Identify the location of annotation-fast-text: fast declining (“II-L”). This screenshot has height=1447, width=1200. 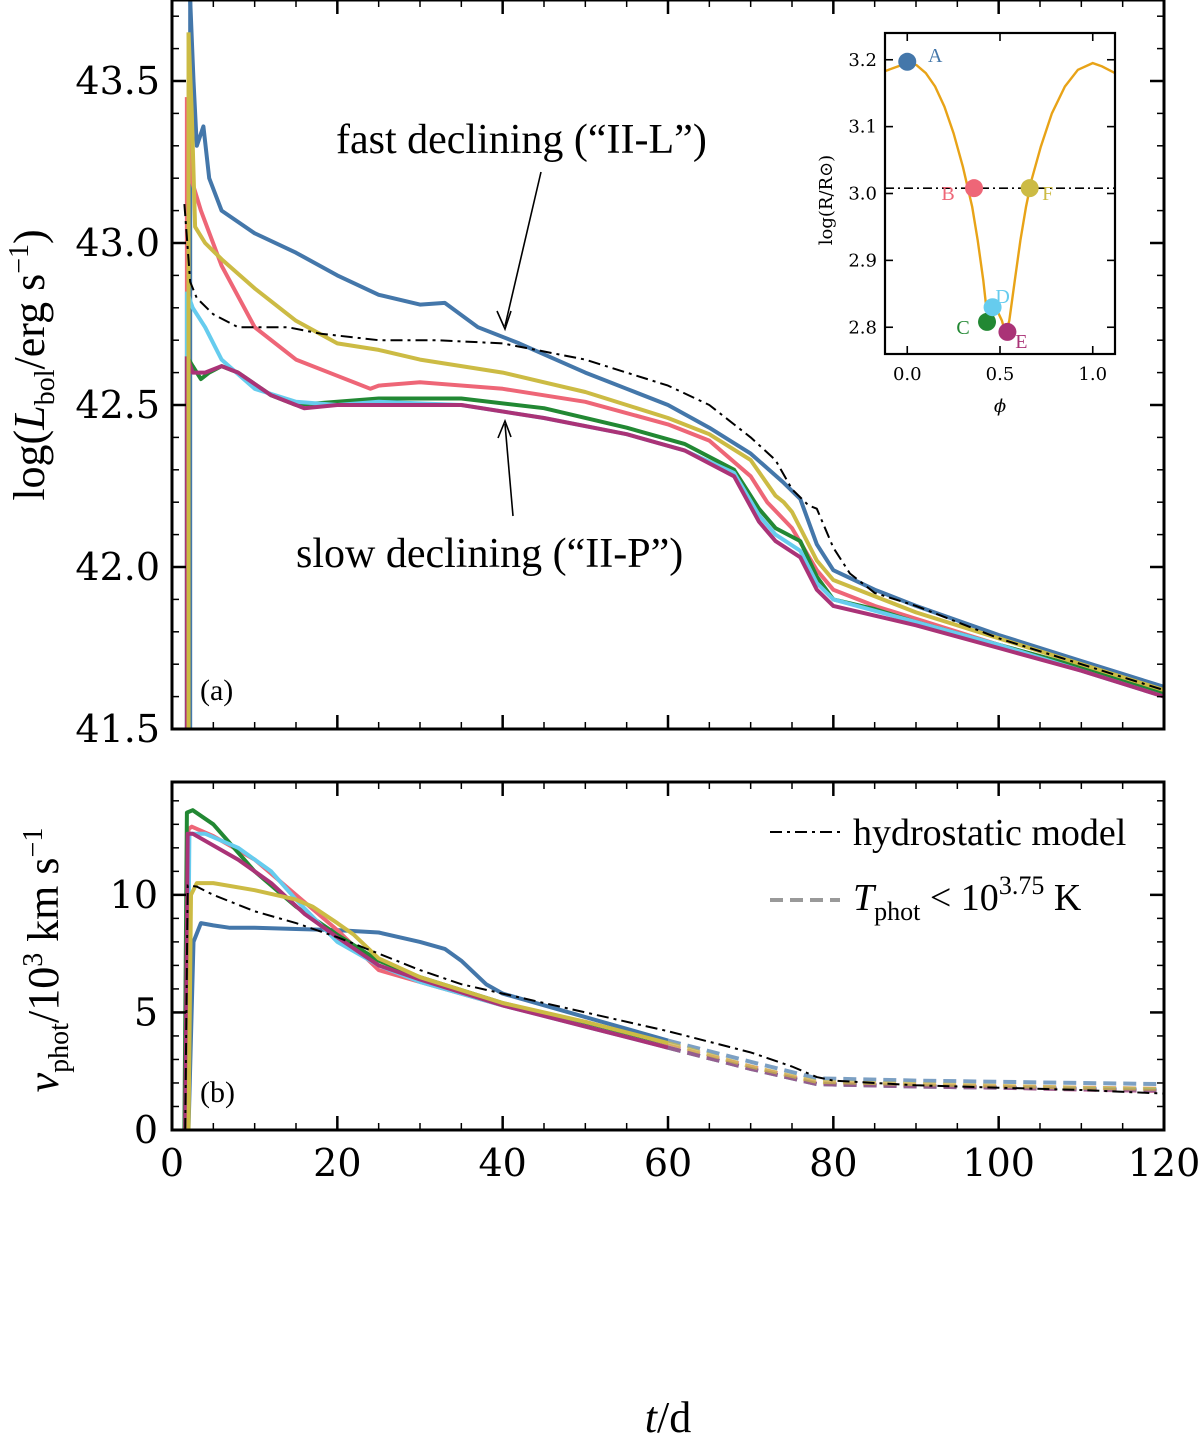
(521, 140).